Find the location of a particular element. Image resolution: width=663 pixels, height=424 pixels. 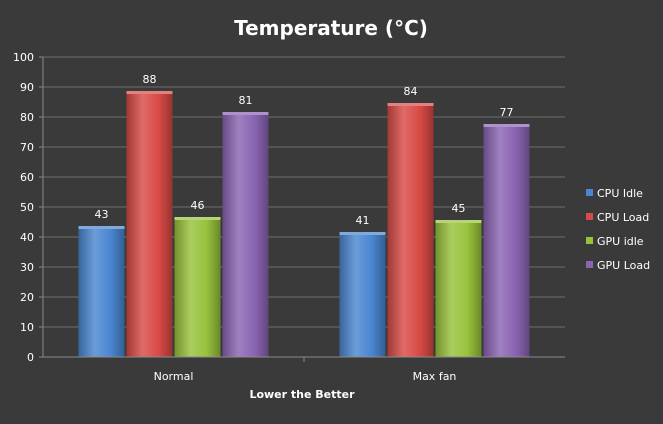

data-label: 43 is located at coordinates (102, 214).